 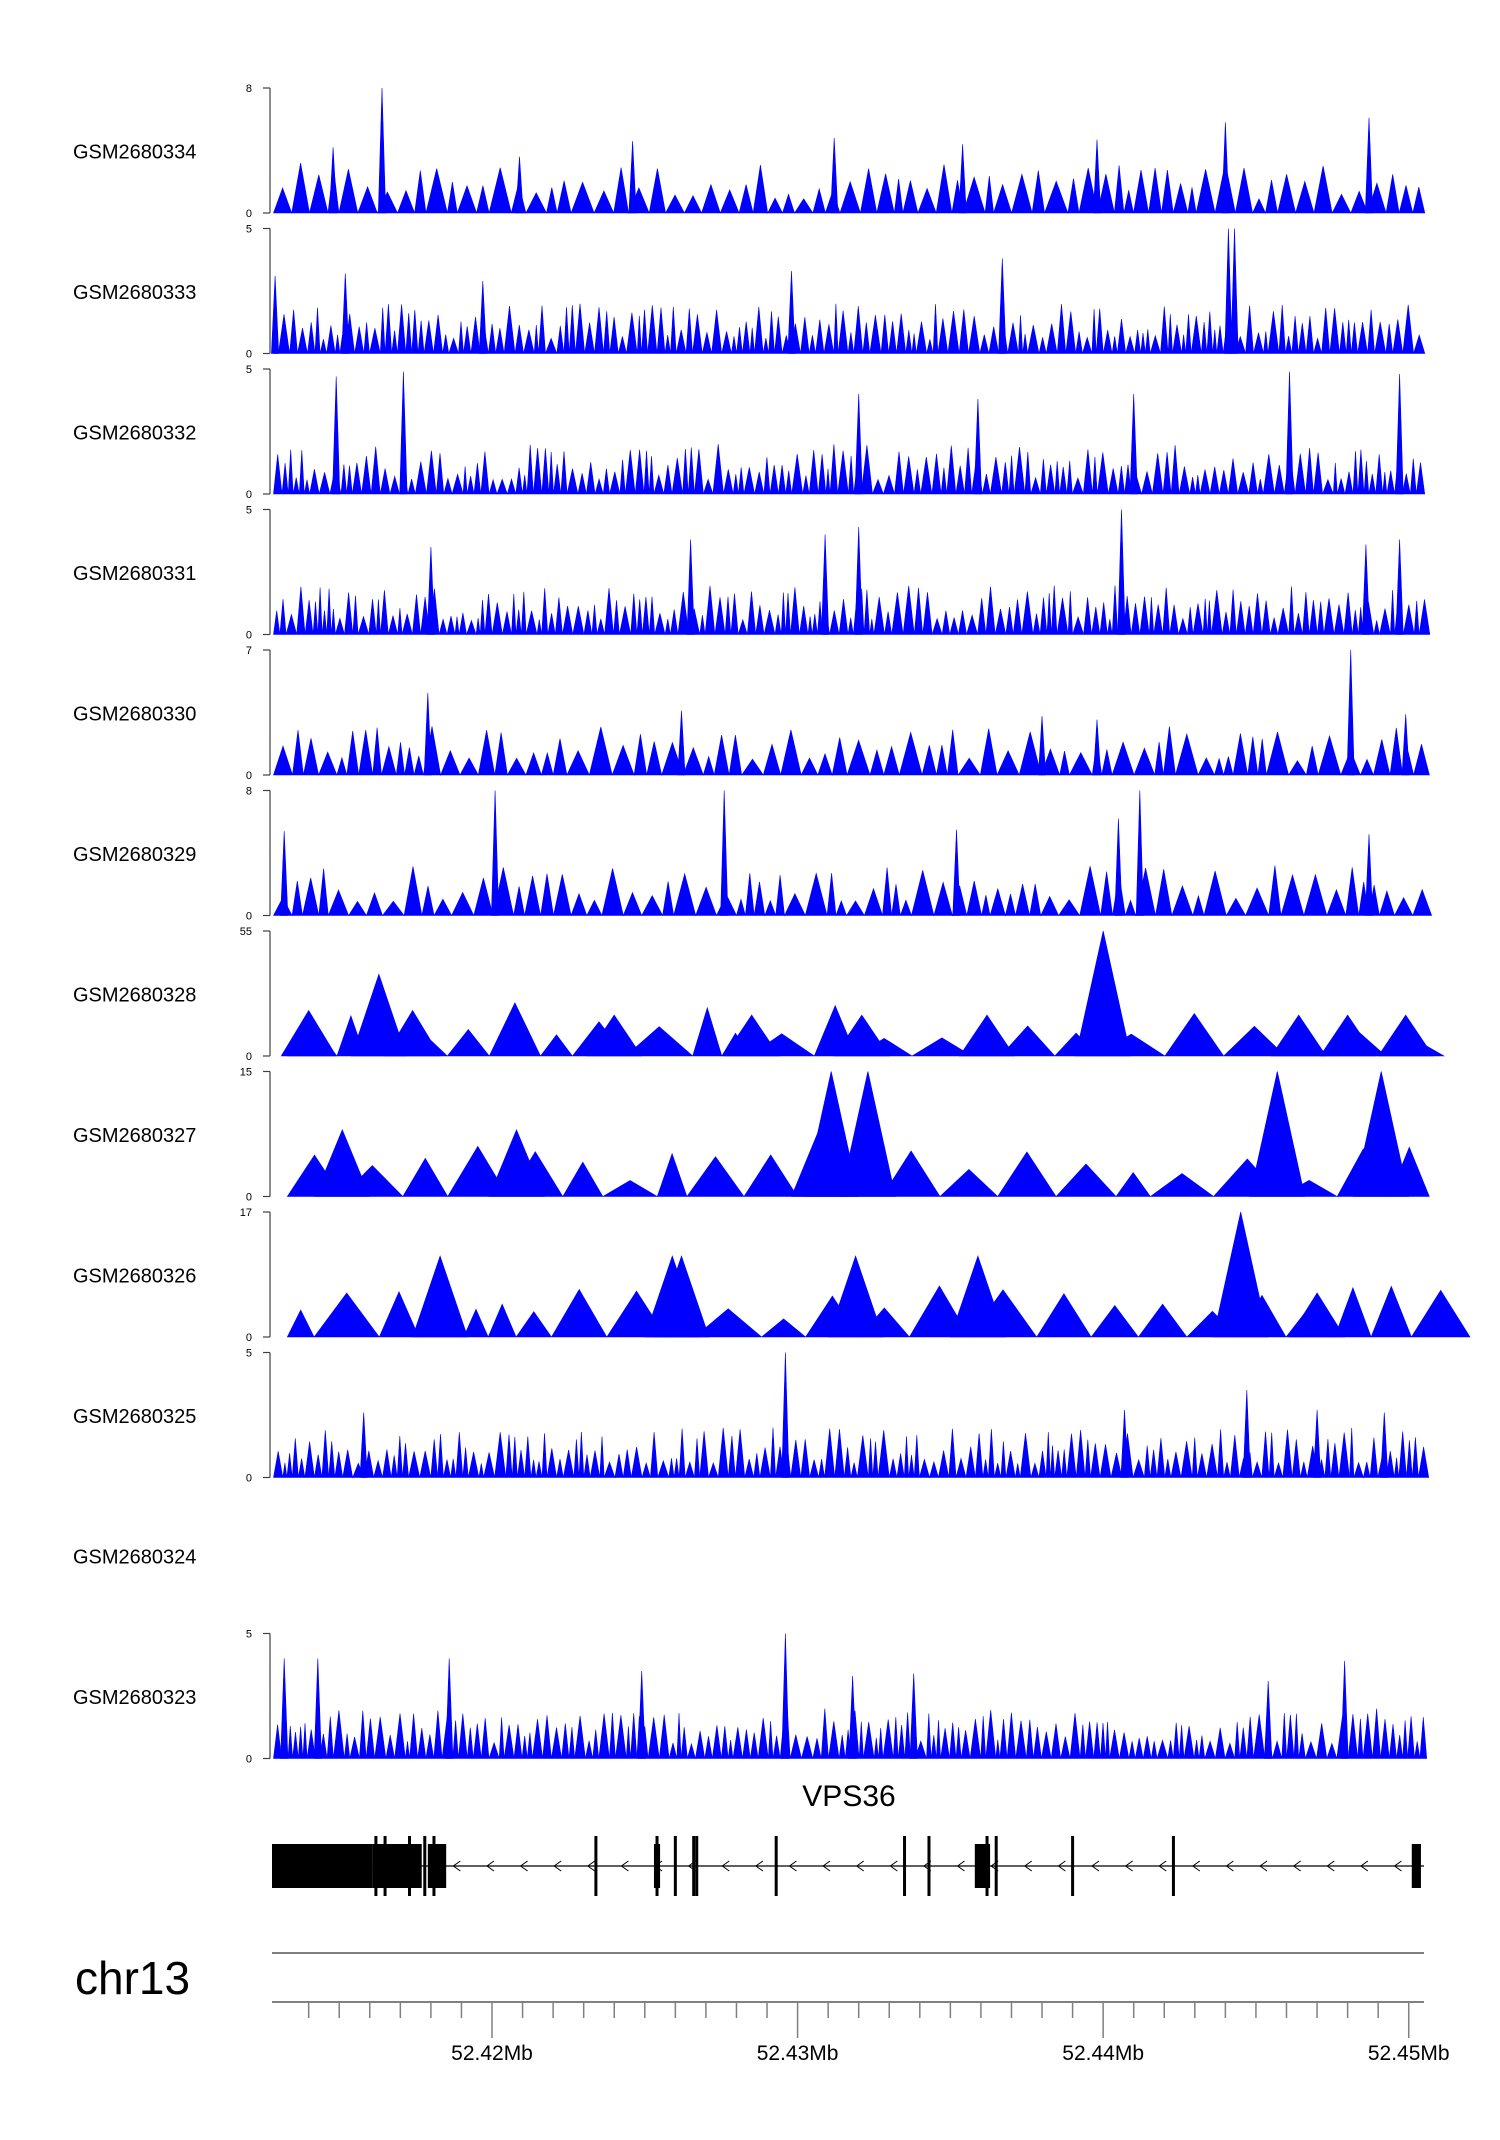 What do you see at coordinates (1103, 2053) in the screenshot?
I see `axis-tick-label: 52.44Mb` at bounding box center [1103, 2053].